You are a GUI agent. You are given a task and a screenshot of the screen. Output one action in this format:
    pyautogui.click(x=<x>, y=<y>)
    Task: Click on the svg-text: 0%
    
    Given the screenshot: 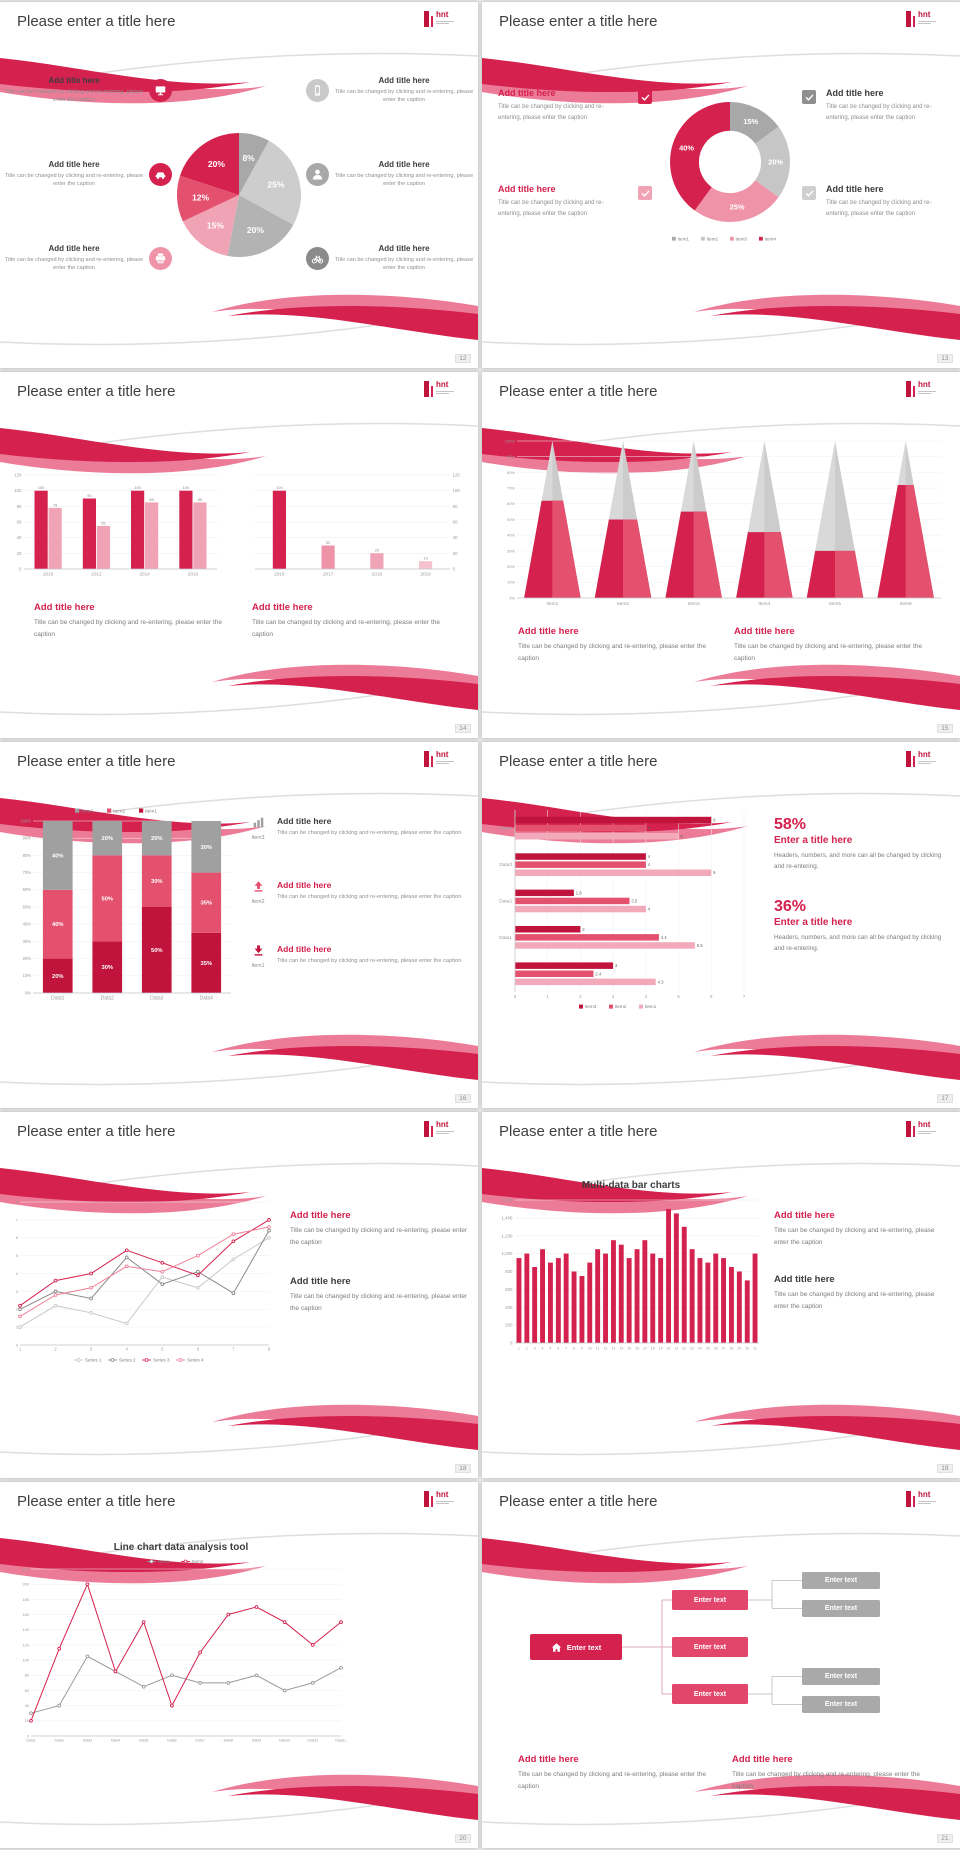 What is the action you would take?
    pyautogui.click(x=28, y=992)
    